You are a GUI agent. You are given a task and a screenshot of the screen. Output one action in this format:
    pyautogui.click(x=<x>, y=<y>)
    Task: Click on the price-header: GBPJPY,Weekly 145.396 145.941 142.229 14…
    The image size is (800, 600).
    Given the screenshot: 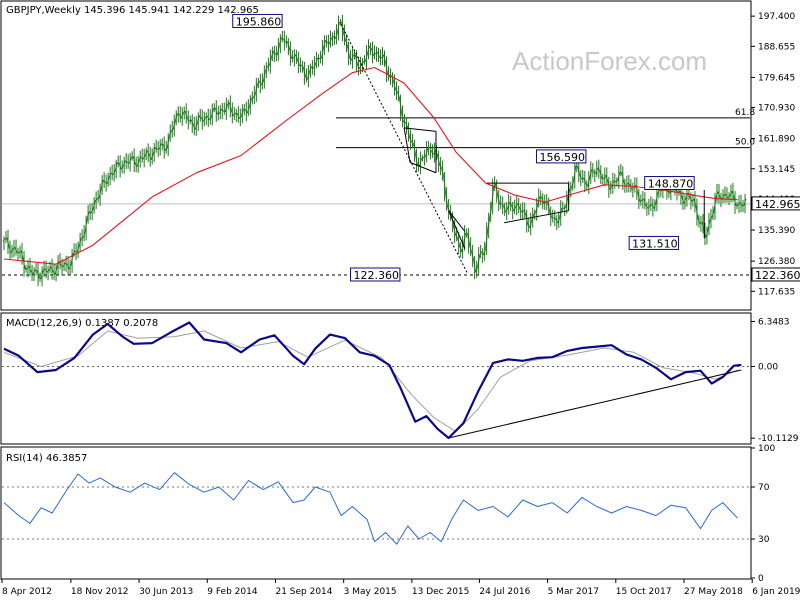 What is the action you would take?
    pyautogui.click(x=132, y=10)
    